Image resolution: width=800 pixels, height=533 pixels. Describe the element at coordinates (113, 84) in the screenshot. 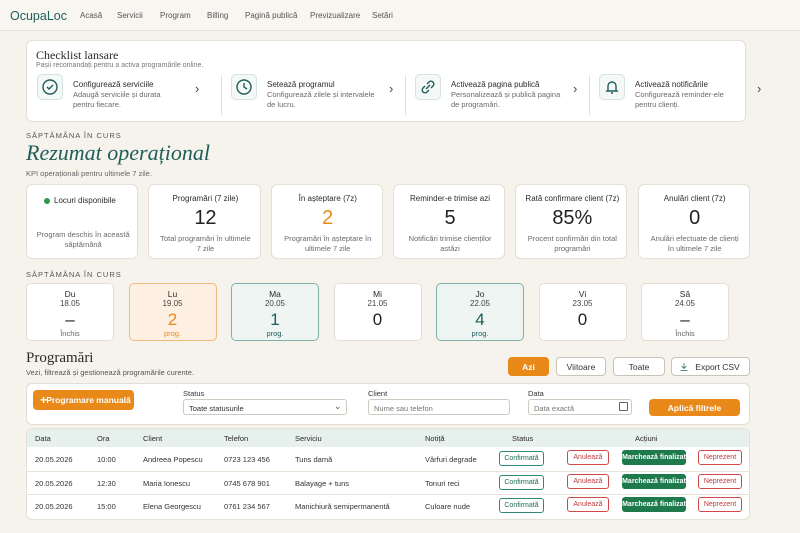

I see `checklist-item-title: Configurează serviciile` at that location.